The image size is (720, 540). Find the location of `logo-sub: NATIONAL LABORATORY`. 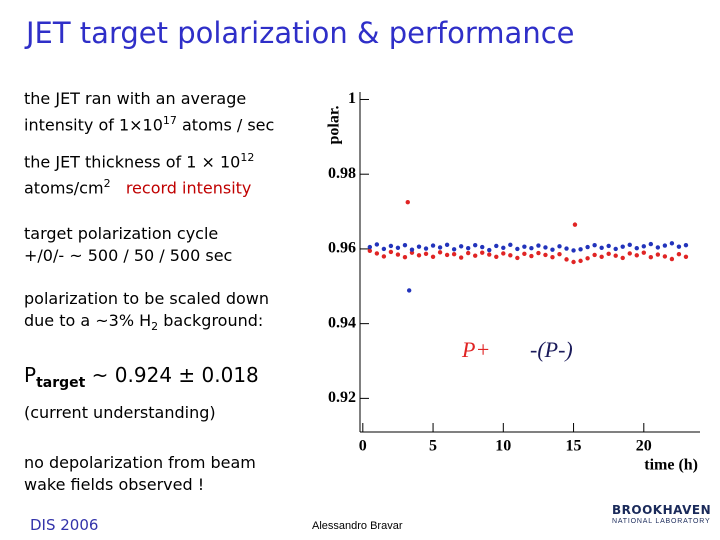

logo-sub: NATIONAL LABORATORY is located at coordinates (661, 521).